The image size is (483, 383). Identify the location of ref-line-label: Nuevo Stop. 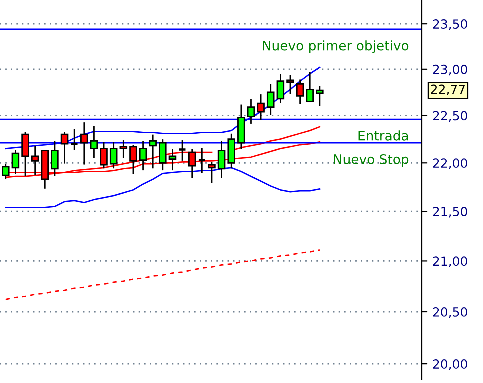
(371, 160).